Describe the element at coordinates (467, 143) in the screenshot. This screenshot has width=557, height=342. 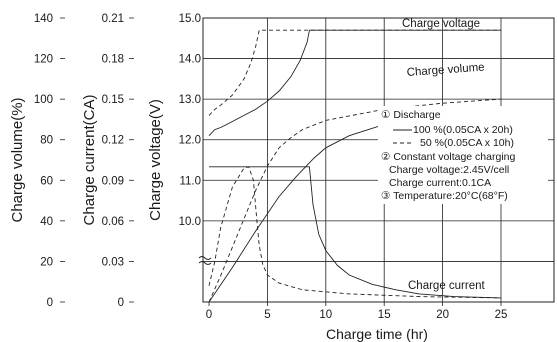
I see `legend-50-label: 50 %(0.05CA x 10h)` at that location.